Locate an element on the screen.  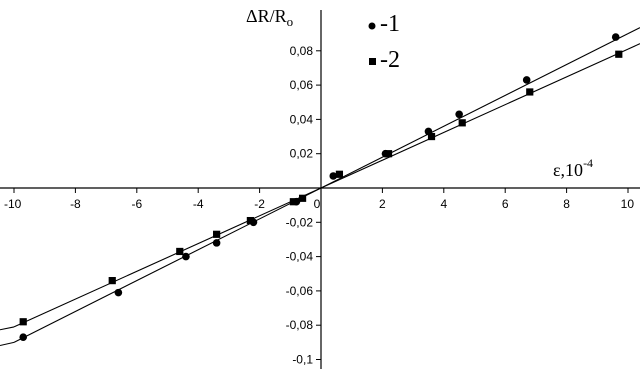
y-tick-label: 0,04 is located at coordinates (302, 119).